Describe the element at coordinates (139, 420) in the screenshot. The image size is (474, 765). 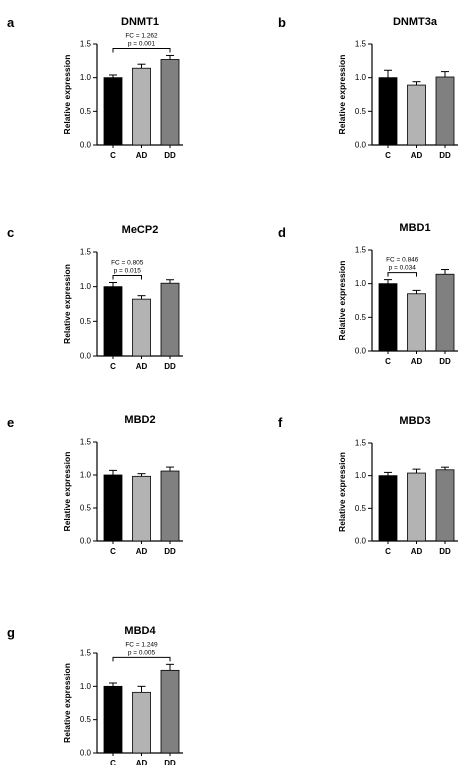
I see `chart-title: MBD2` at that location.